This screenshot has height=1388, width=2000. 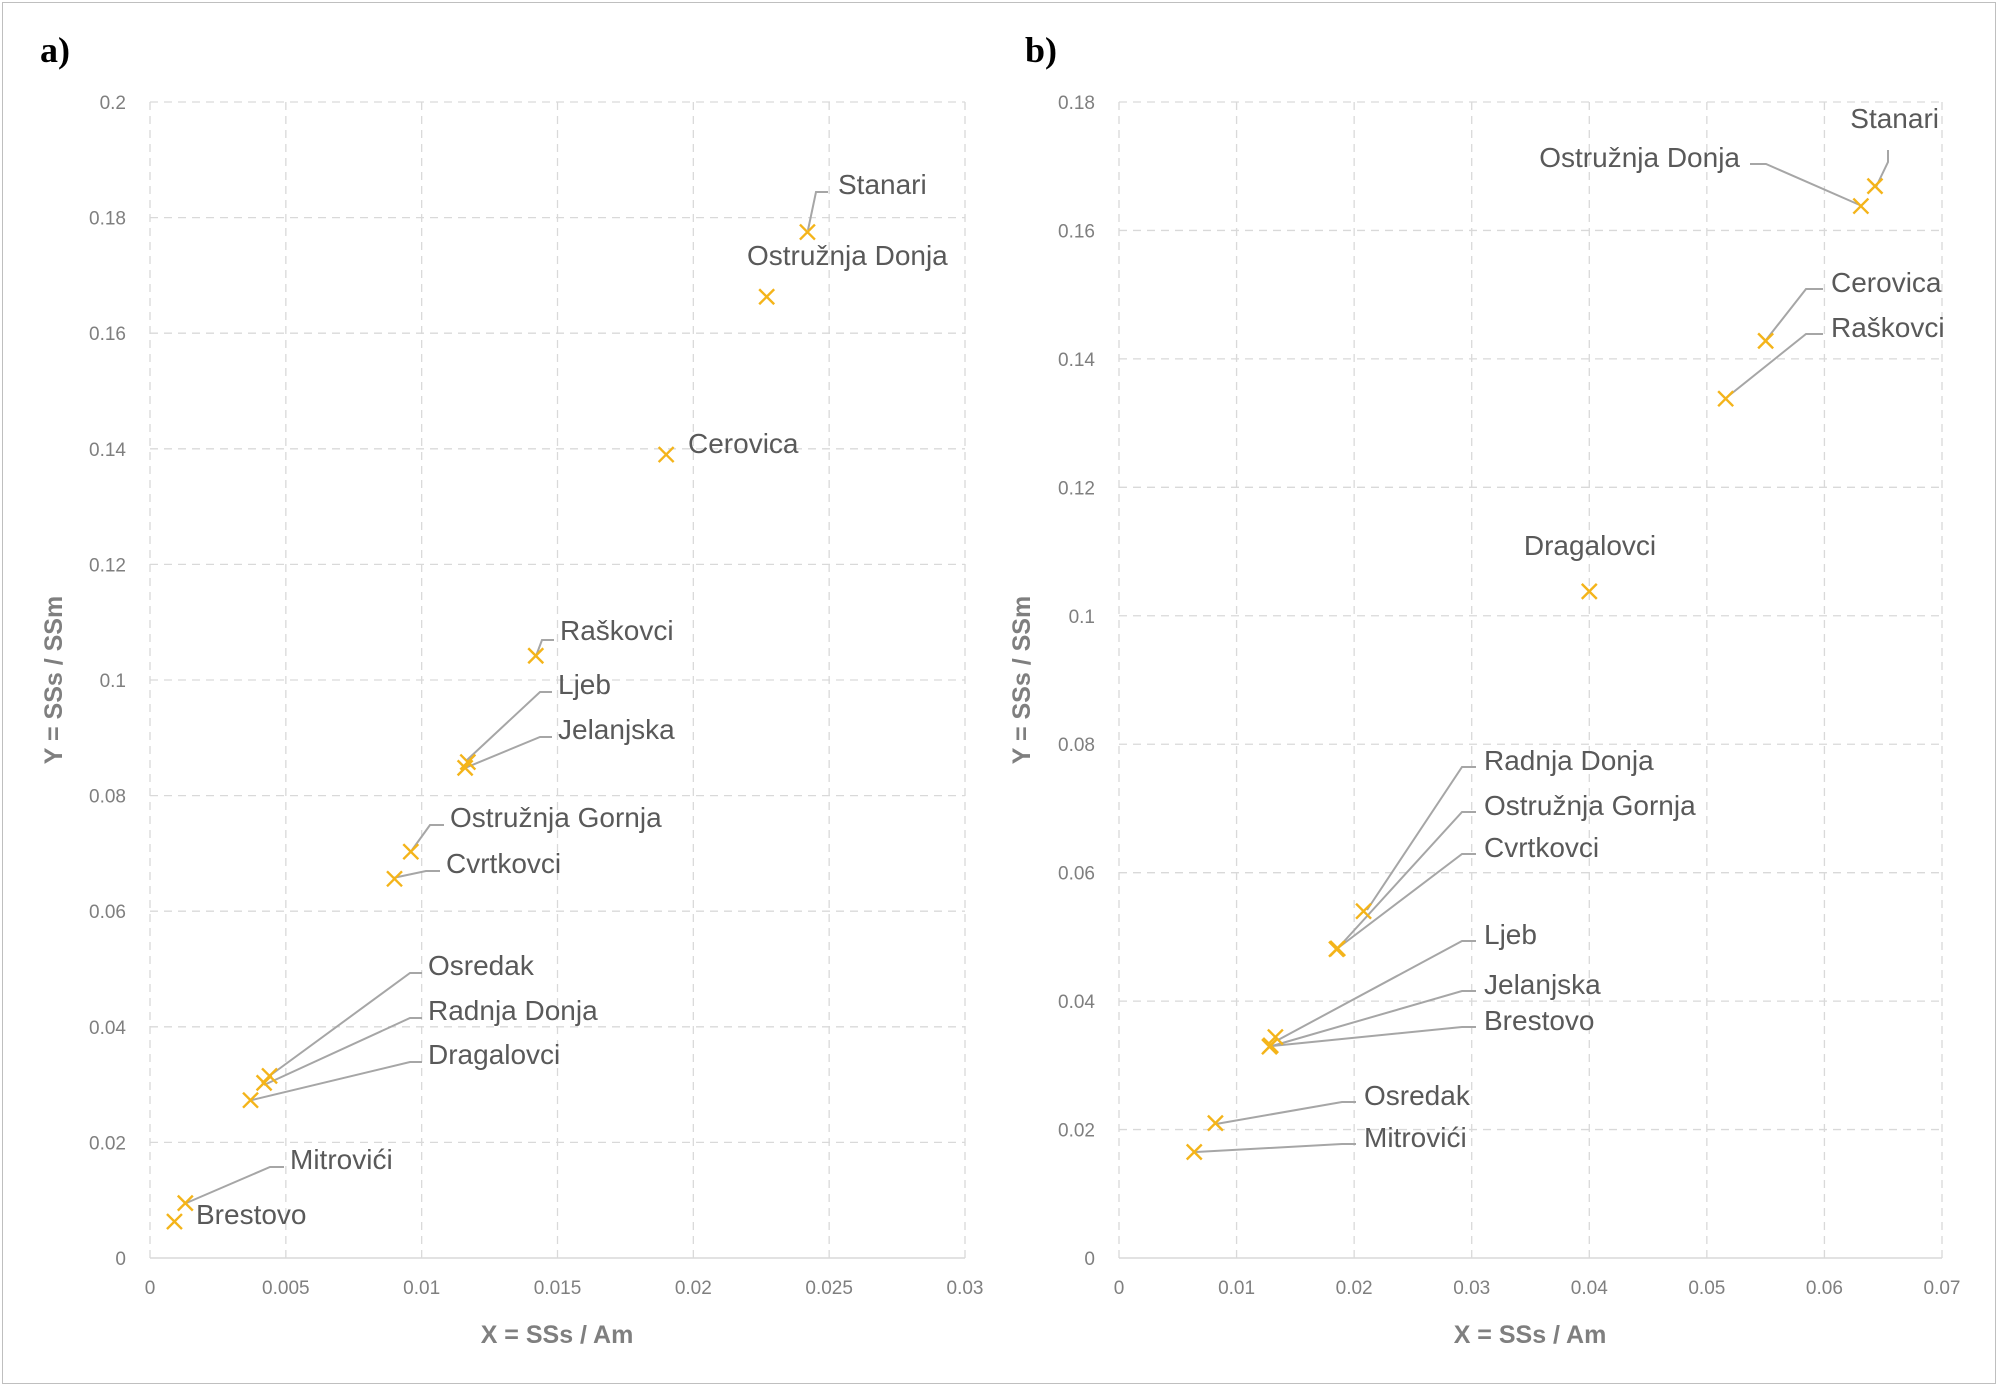 I want to click on data-point-ljeb, so click(x=1275, y=1037).